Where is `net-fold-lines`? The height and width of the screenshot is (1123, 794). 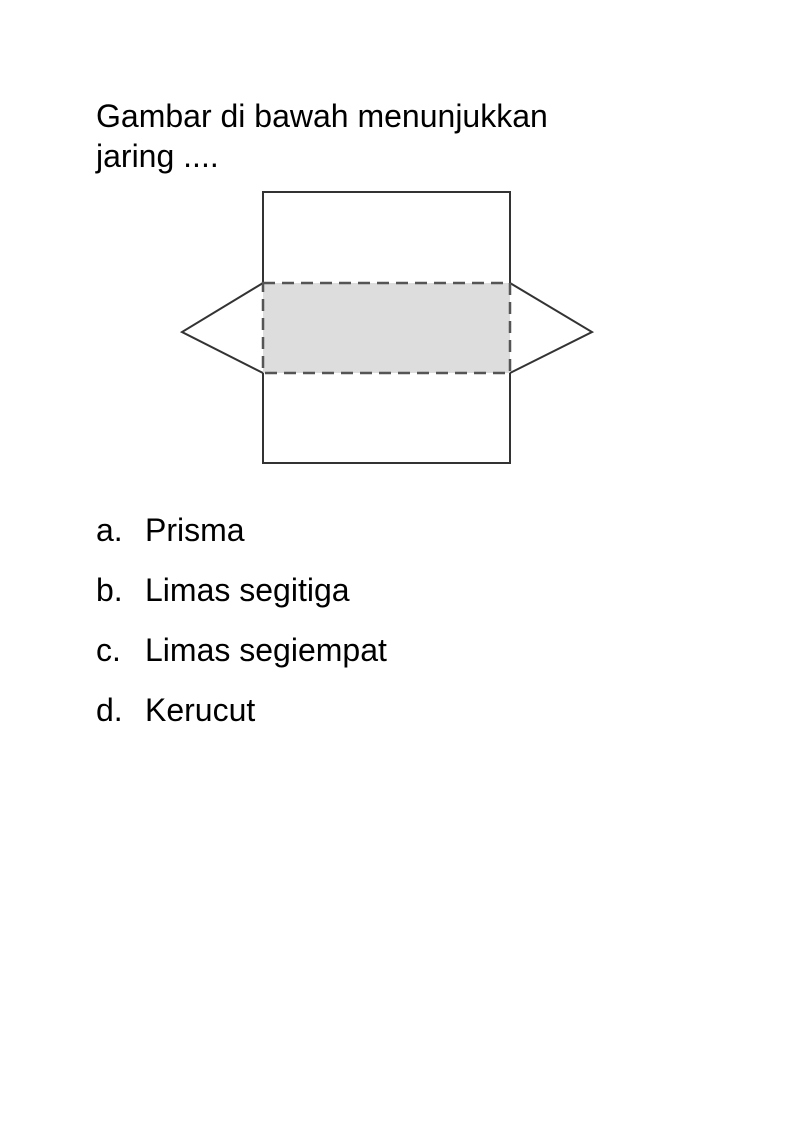 net-fold-lines is located at coordinates (386, 328).